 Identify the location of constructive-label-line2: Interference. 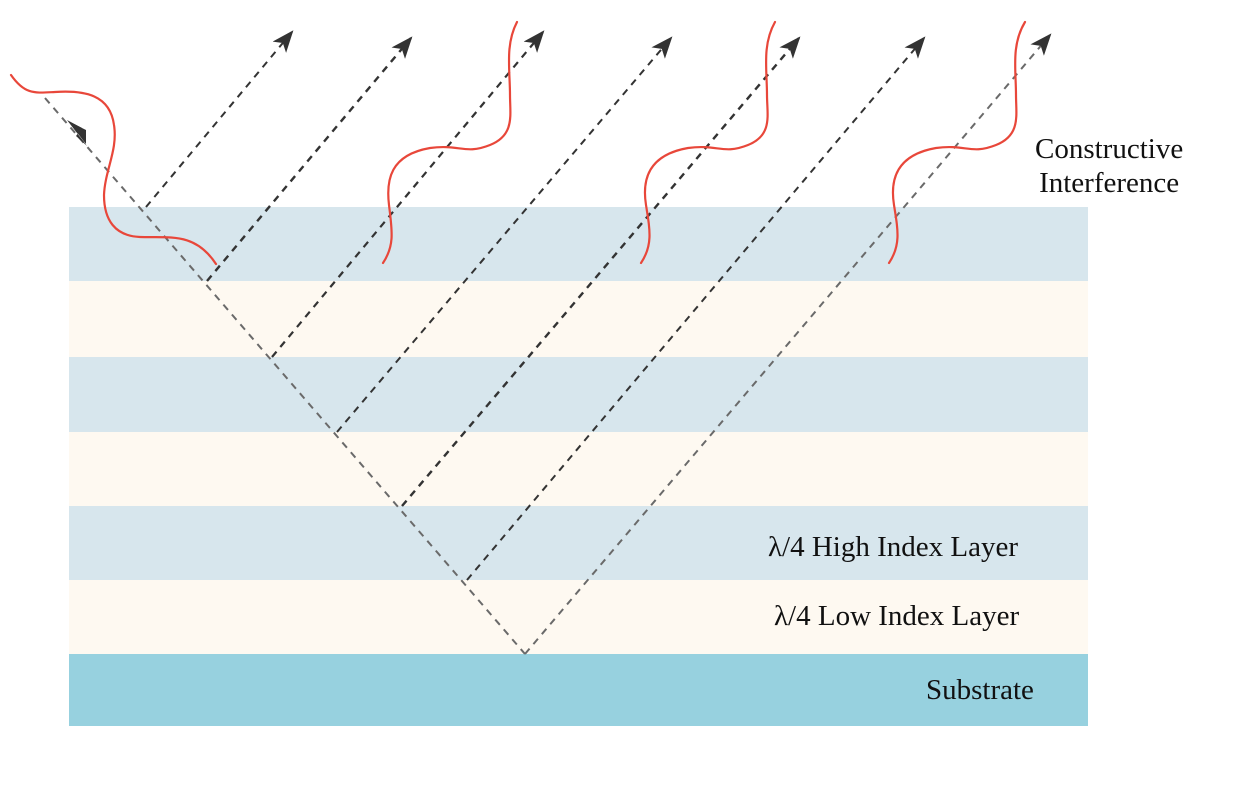
(1109, 183).